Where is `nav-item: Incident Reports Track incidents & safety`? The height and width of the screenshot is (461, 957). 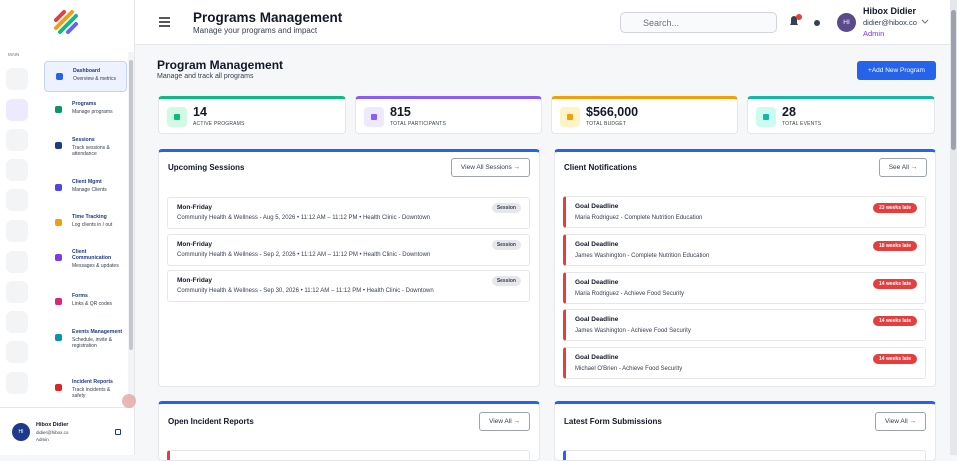
nav-item: Incident Reports Track incidents & safety is located at coordinates (85, 391).